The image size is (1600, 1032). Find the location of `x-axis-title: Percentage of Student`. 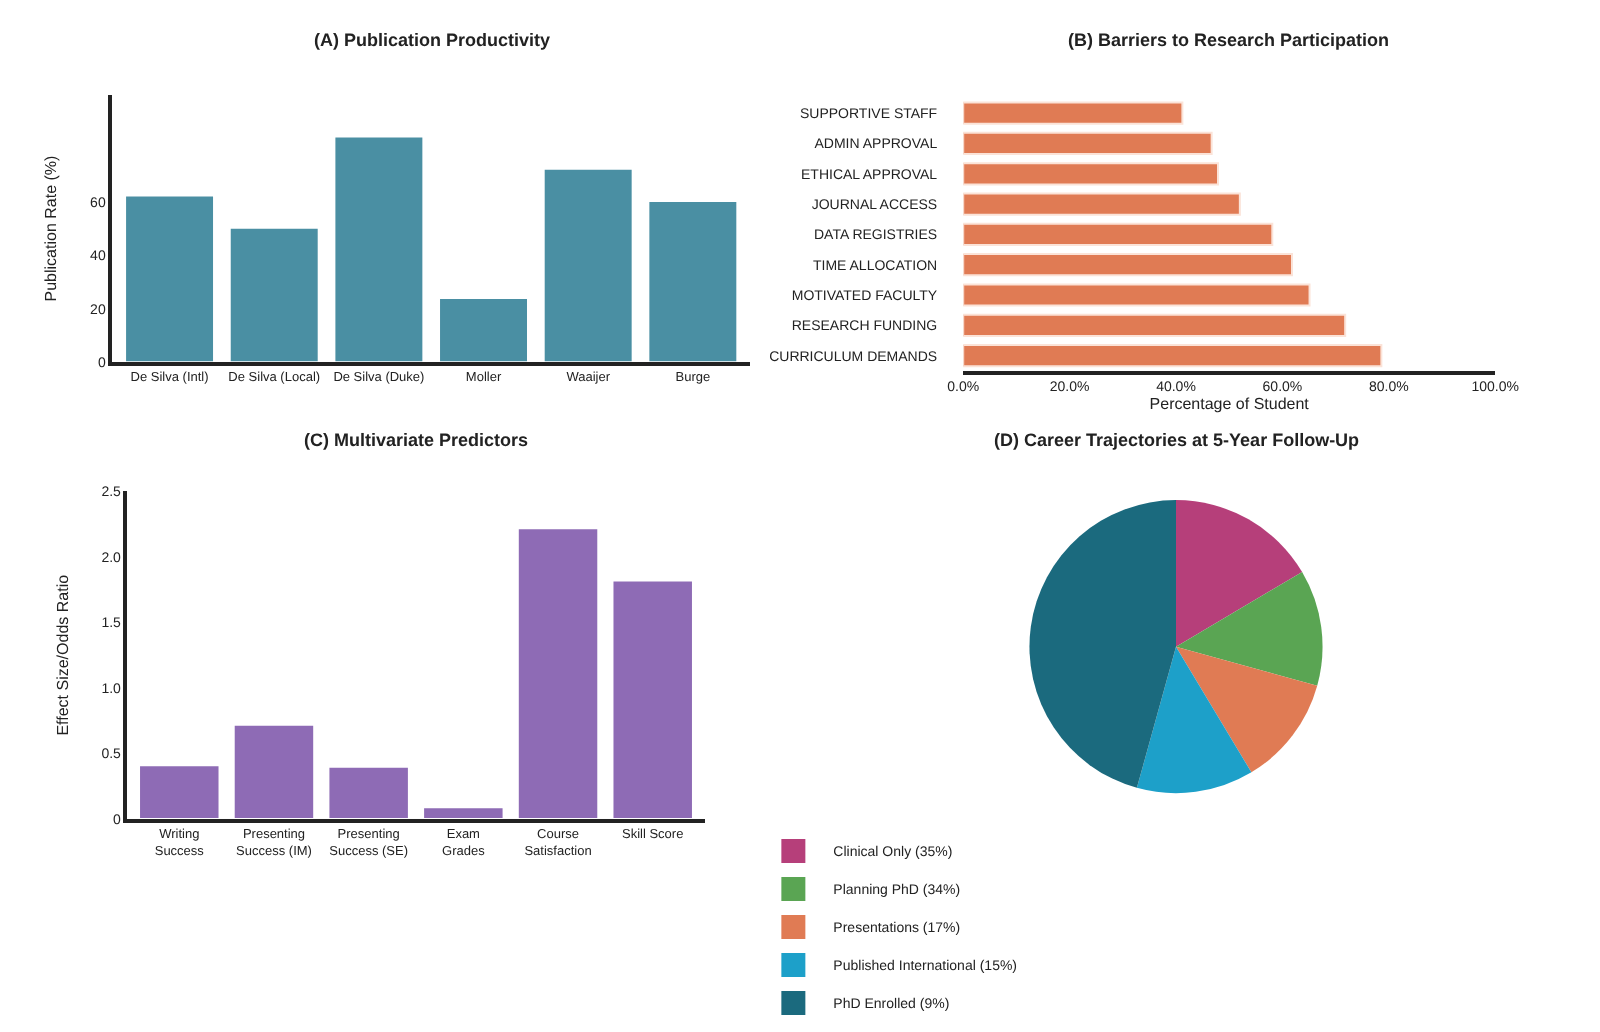

x-axis-title: Percentage of Student is located at coordinates (1230, 404).